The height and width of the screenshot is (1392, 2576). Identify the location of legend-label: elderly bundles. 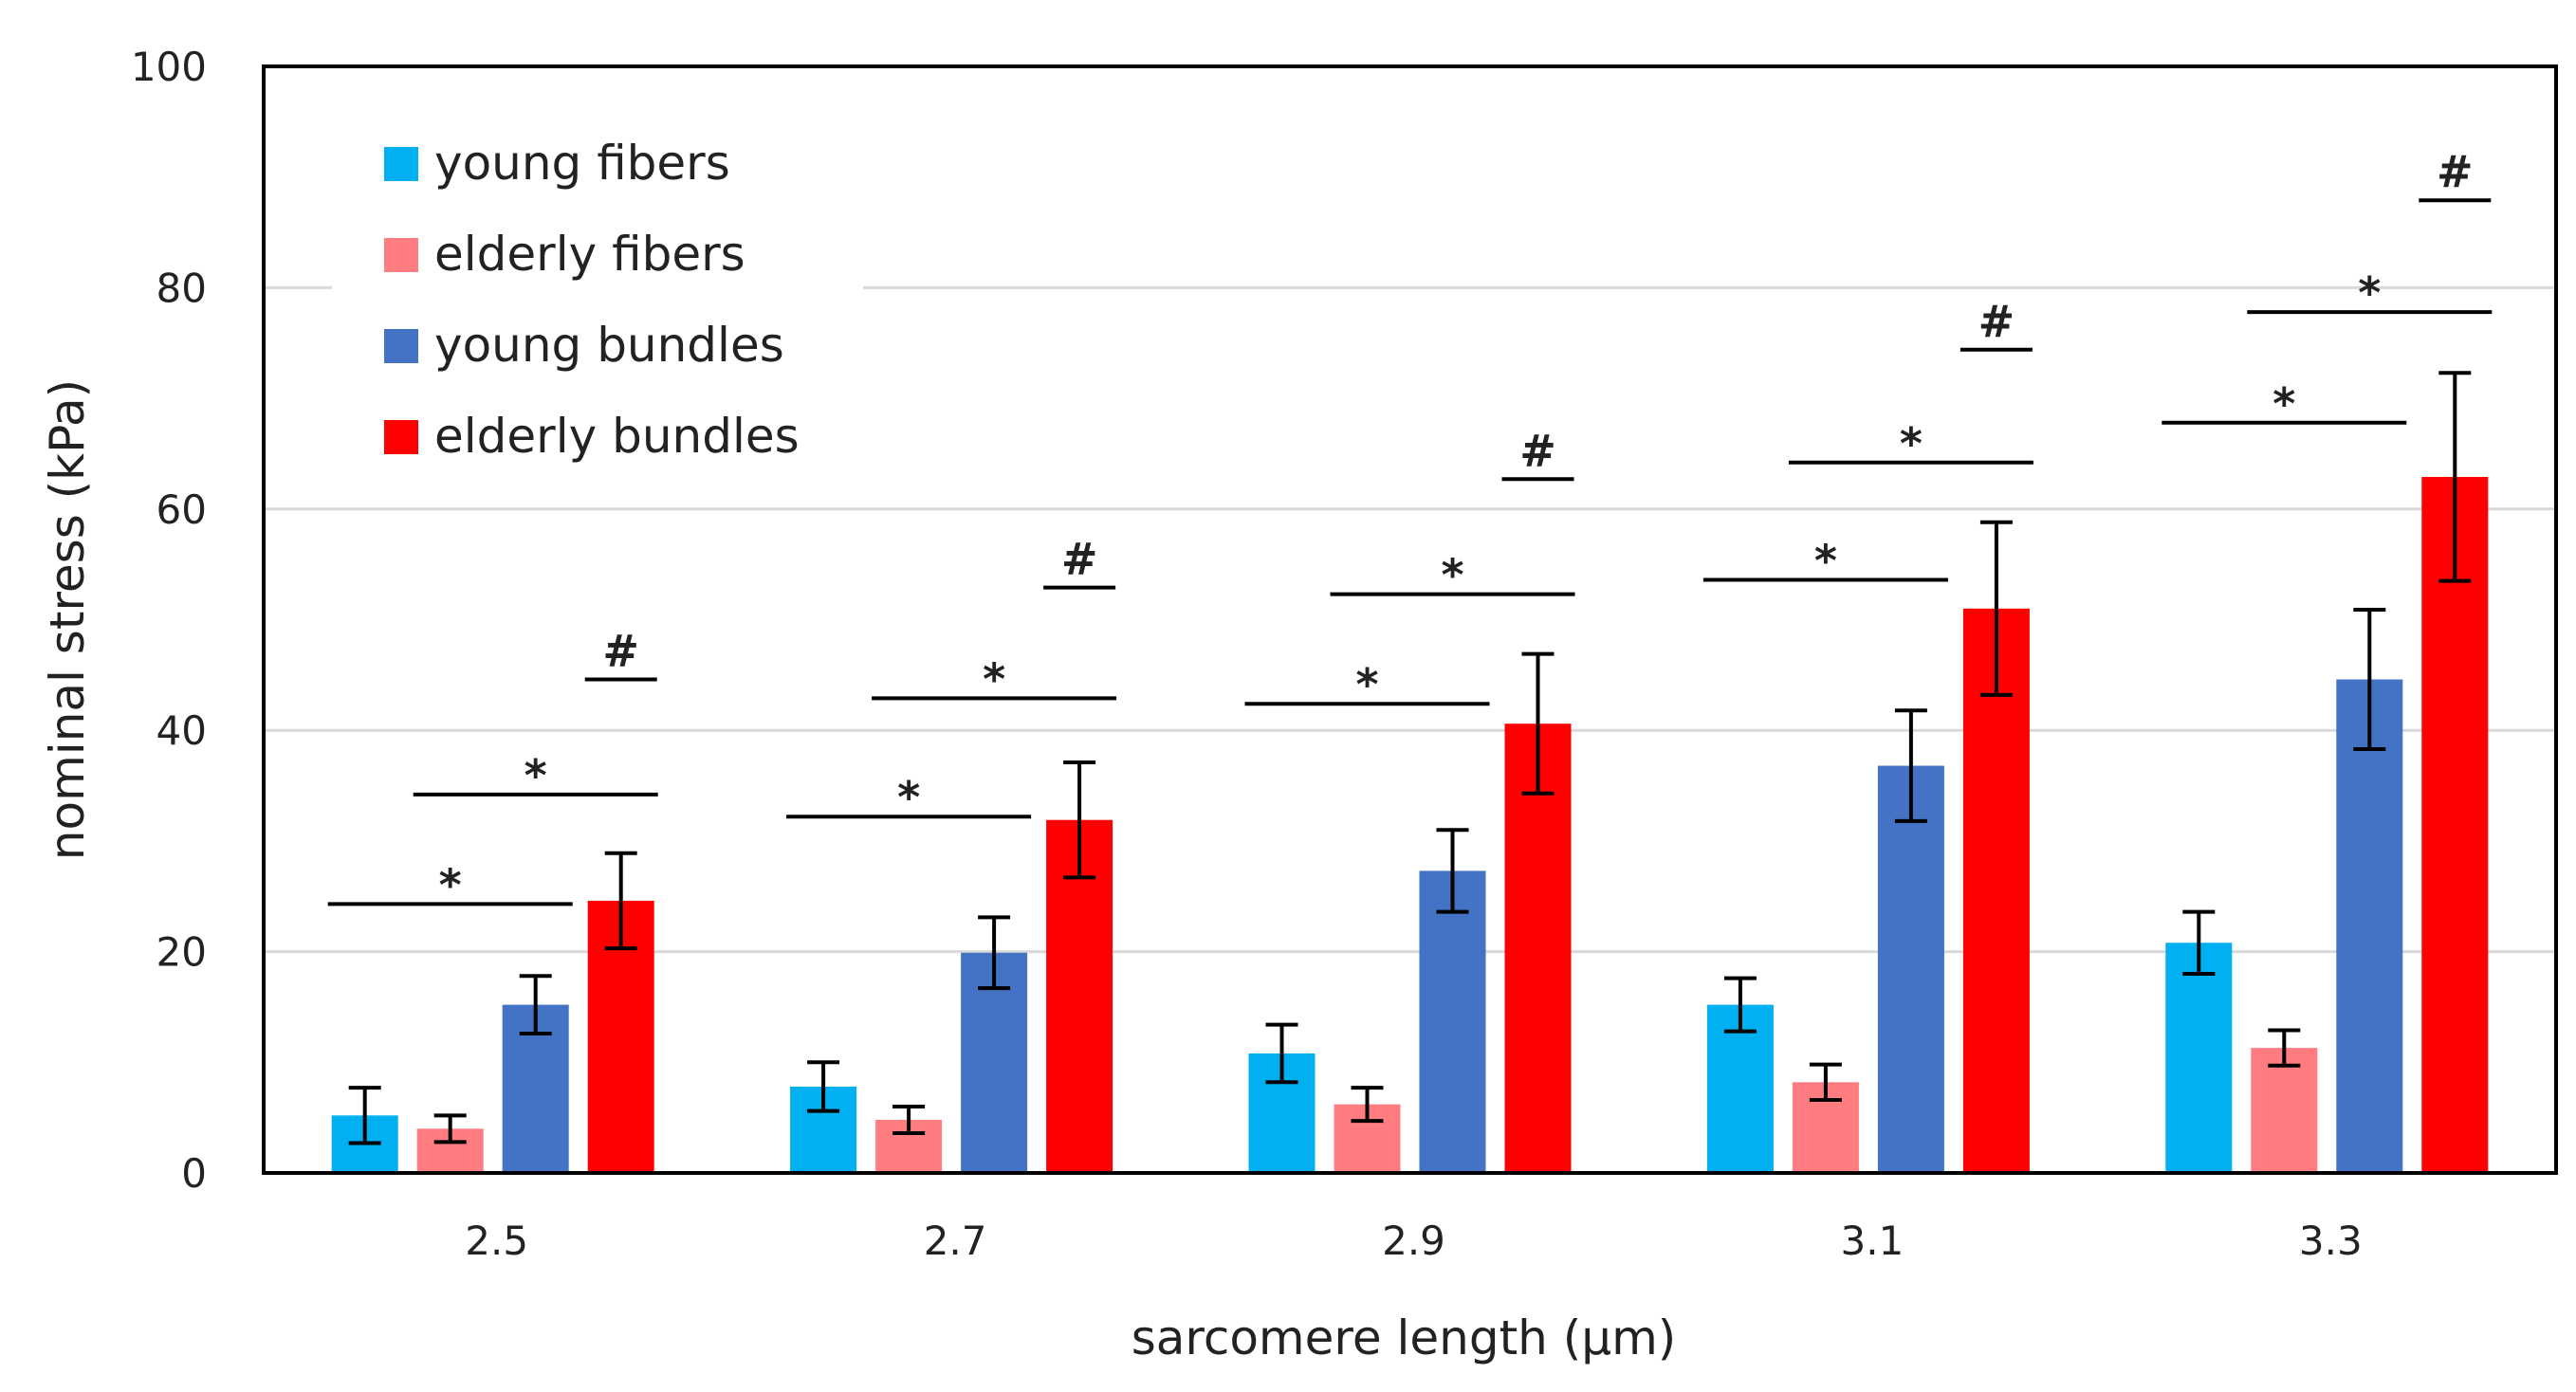
(617, 436).